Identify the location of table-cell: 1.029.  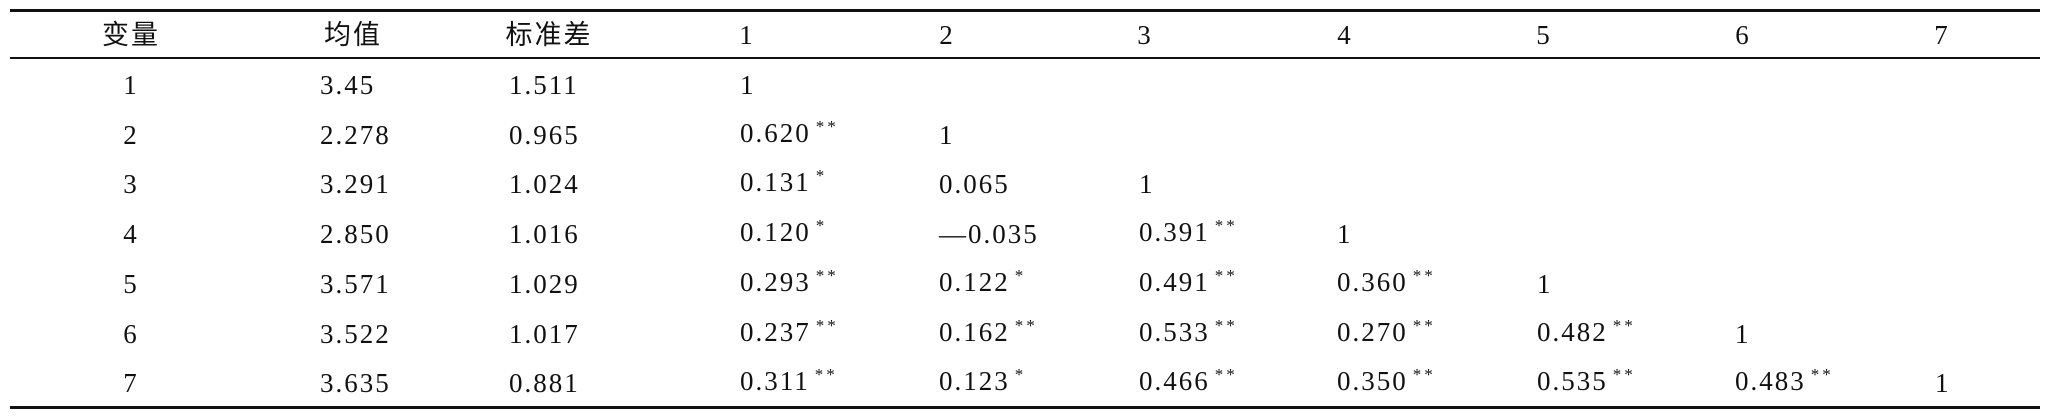
(544, 283).